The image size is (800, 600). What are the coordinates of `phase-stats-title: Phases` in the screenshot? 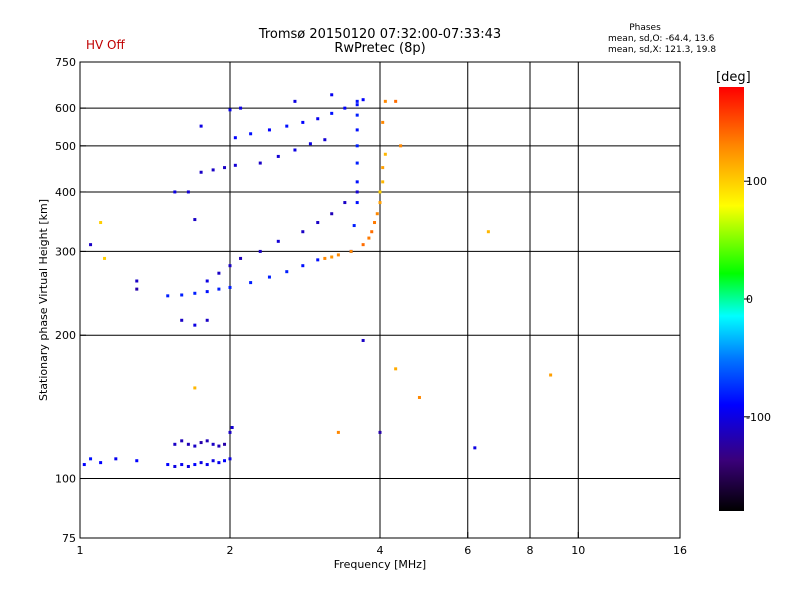 It's located at (645, 28).